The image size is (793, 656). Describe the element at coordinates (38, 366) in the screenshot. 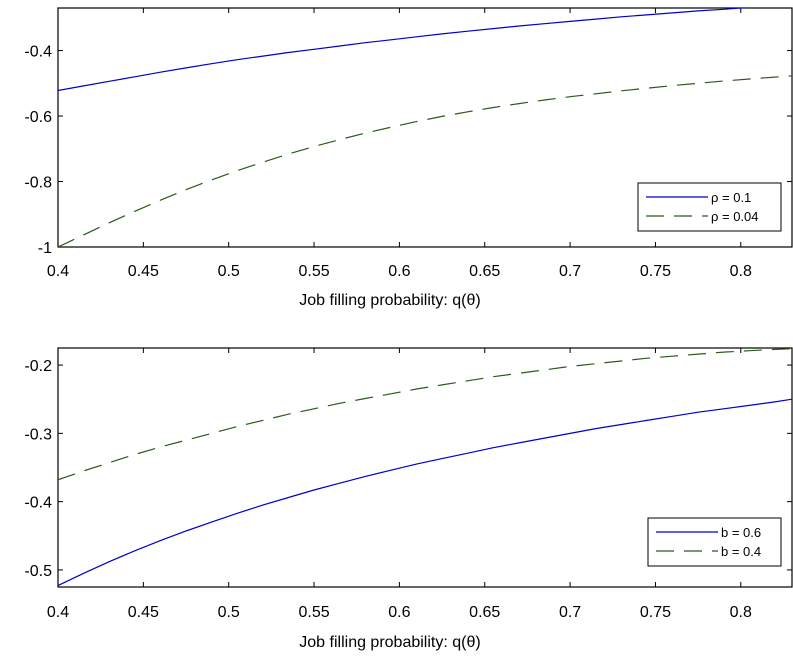

I see `y-tick-label: -0.2` at that location.